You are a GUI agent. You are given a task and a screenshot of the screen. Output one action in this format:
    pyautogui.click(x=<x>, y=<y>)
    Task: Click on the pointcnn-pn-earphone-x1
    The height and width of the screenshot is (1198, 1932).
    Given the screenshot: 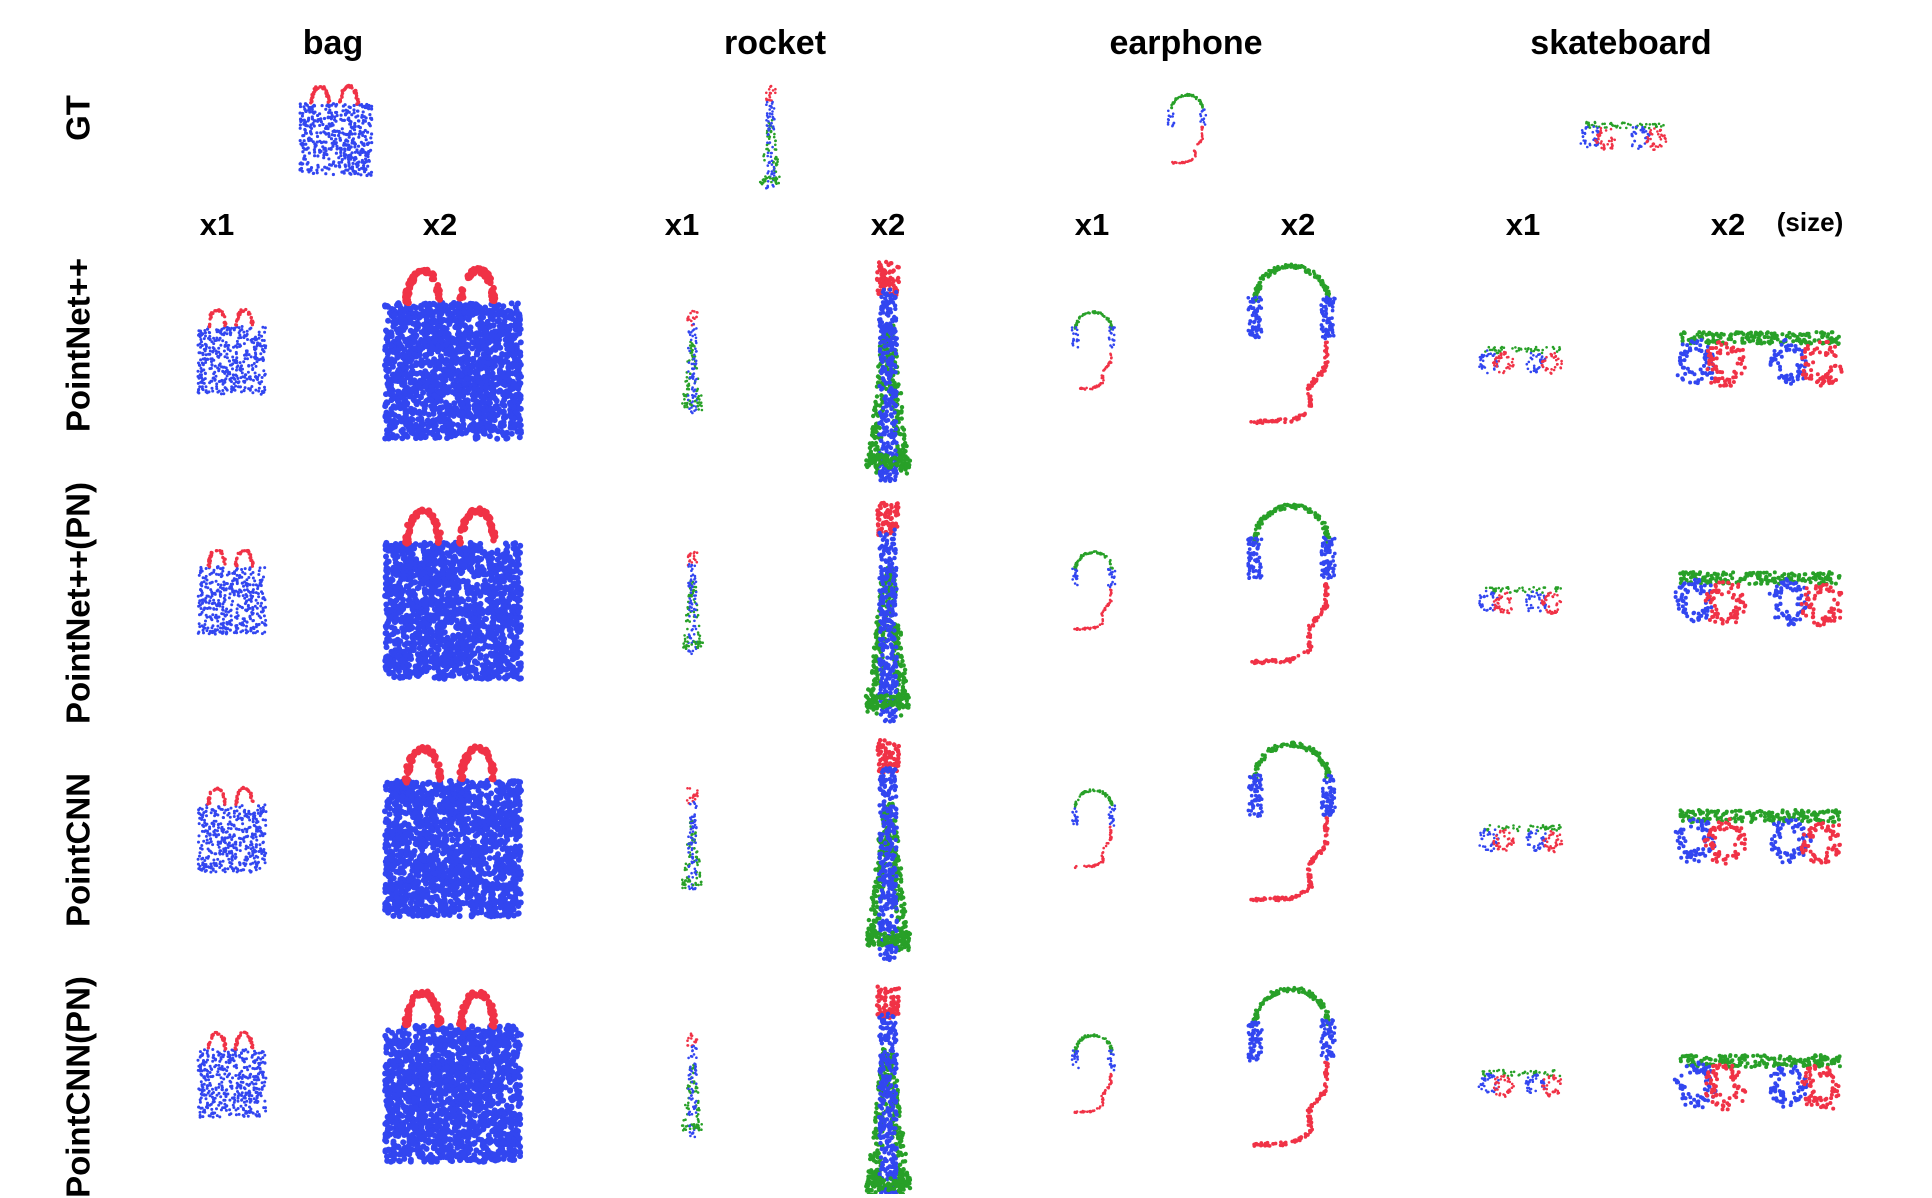 What is the action you would take?
    pyautogui.click(x=1093, y=1074)
    